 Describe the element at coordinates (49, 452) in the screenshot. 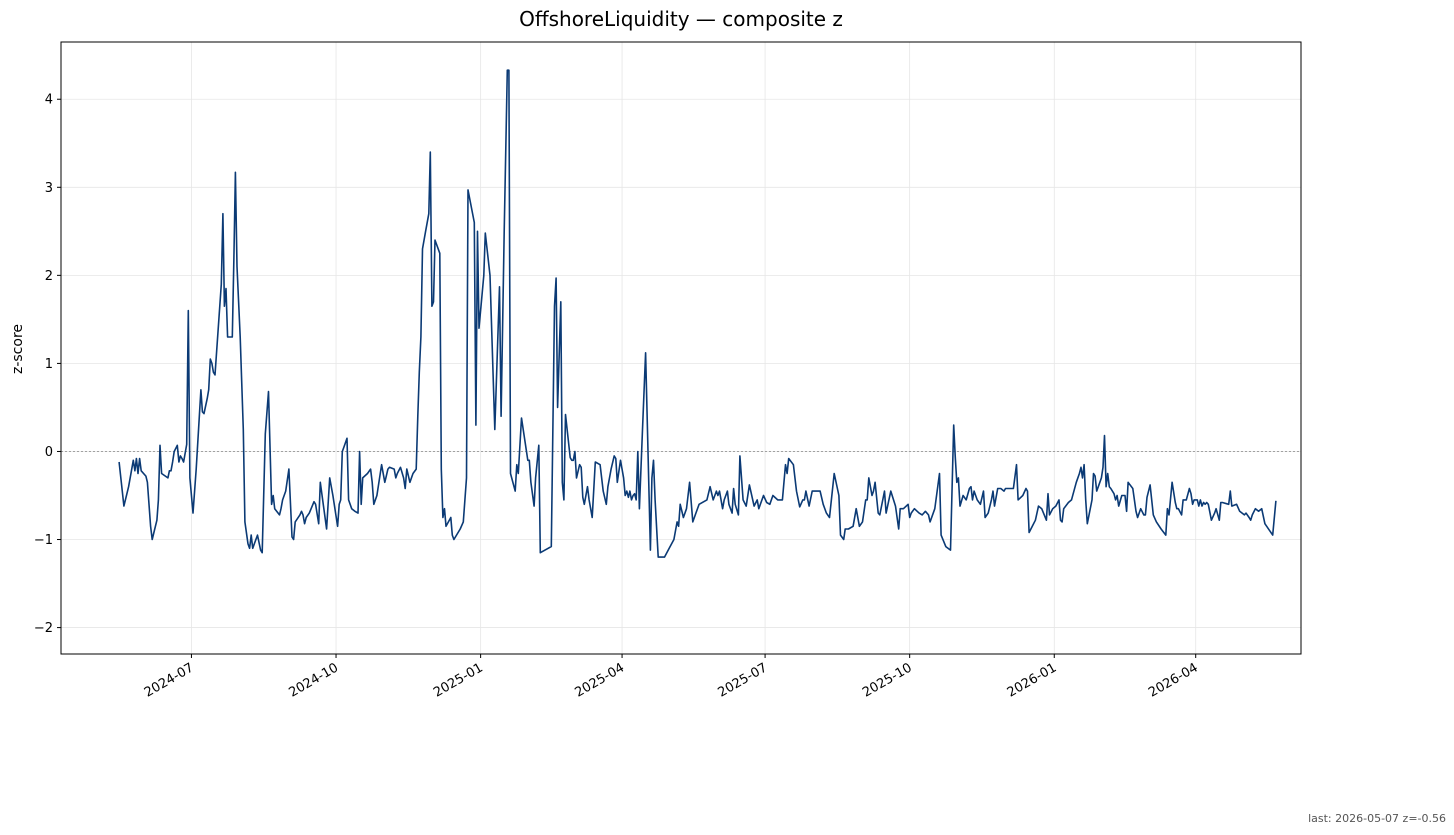

I see `y-tick-label: 0` at that location.